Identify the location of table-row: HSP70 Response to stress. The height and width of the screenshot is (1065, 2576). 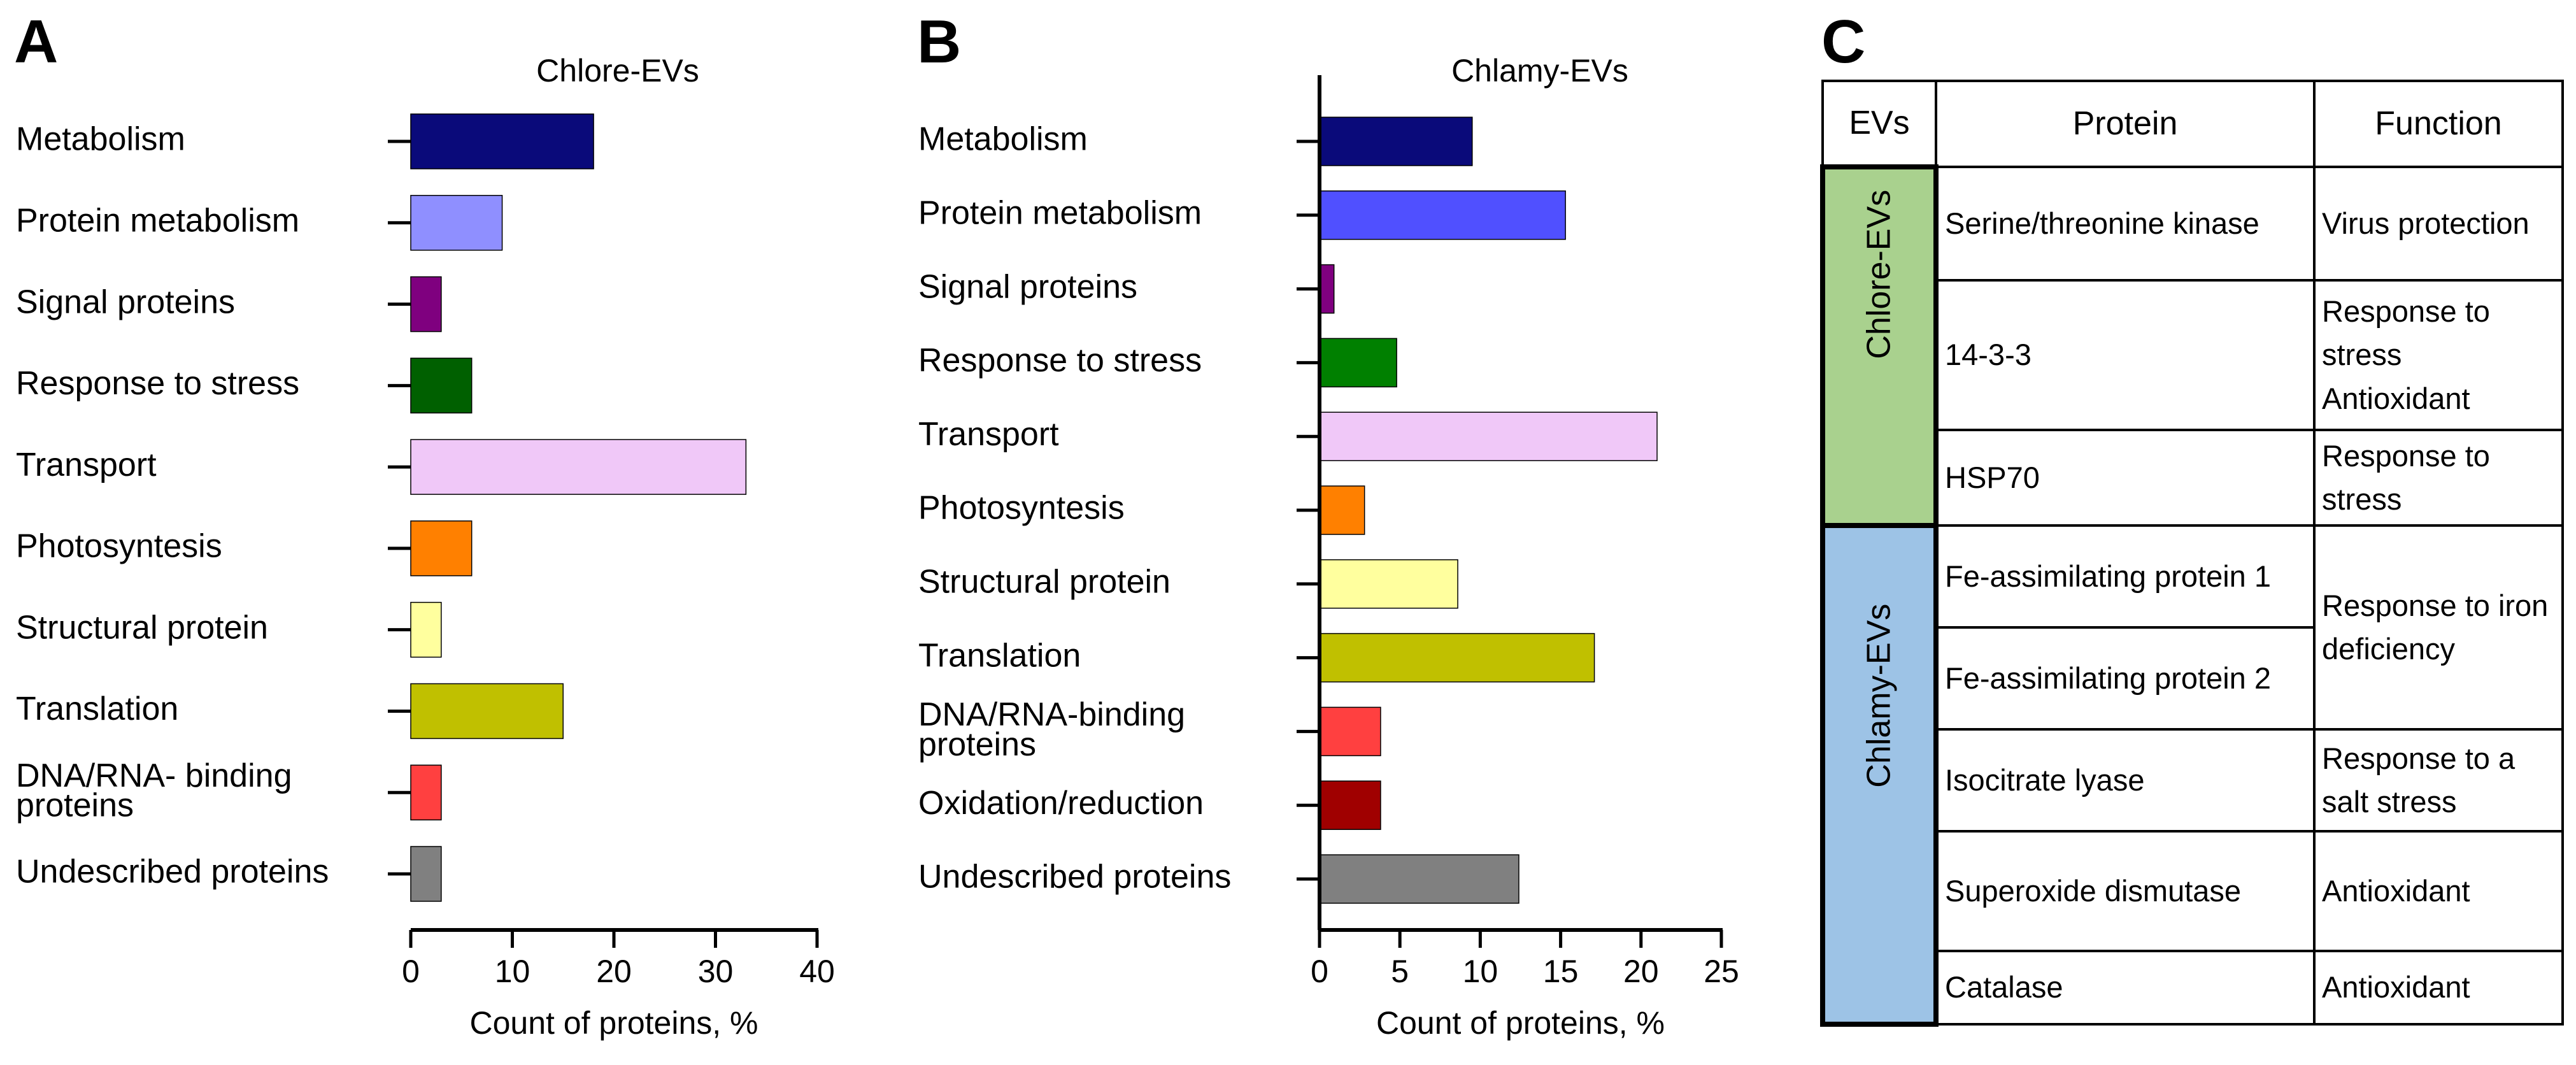
(2193, 478).